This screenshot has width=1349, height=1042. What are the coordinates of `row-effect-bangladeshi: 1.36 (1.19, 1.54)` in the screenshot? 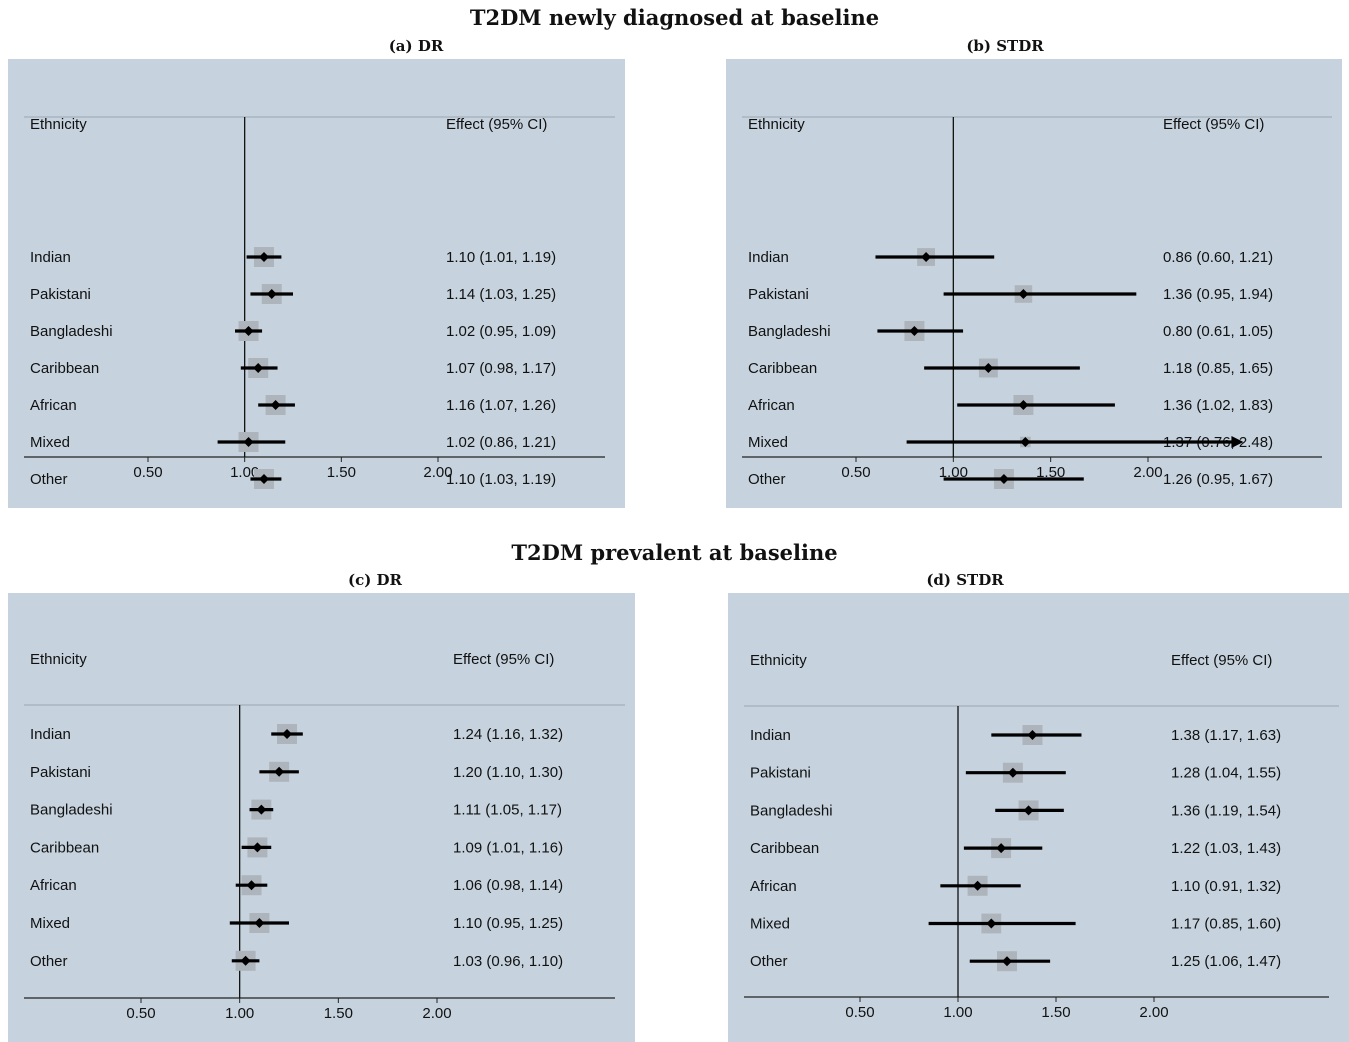 It's located at (1226, 810).